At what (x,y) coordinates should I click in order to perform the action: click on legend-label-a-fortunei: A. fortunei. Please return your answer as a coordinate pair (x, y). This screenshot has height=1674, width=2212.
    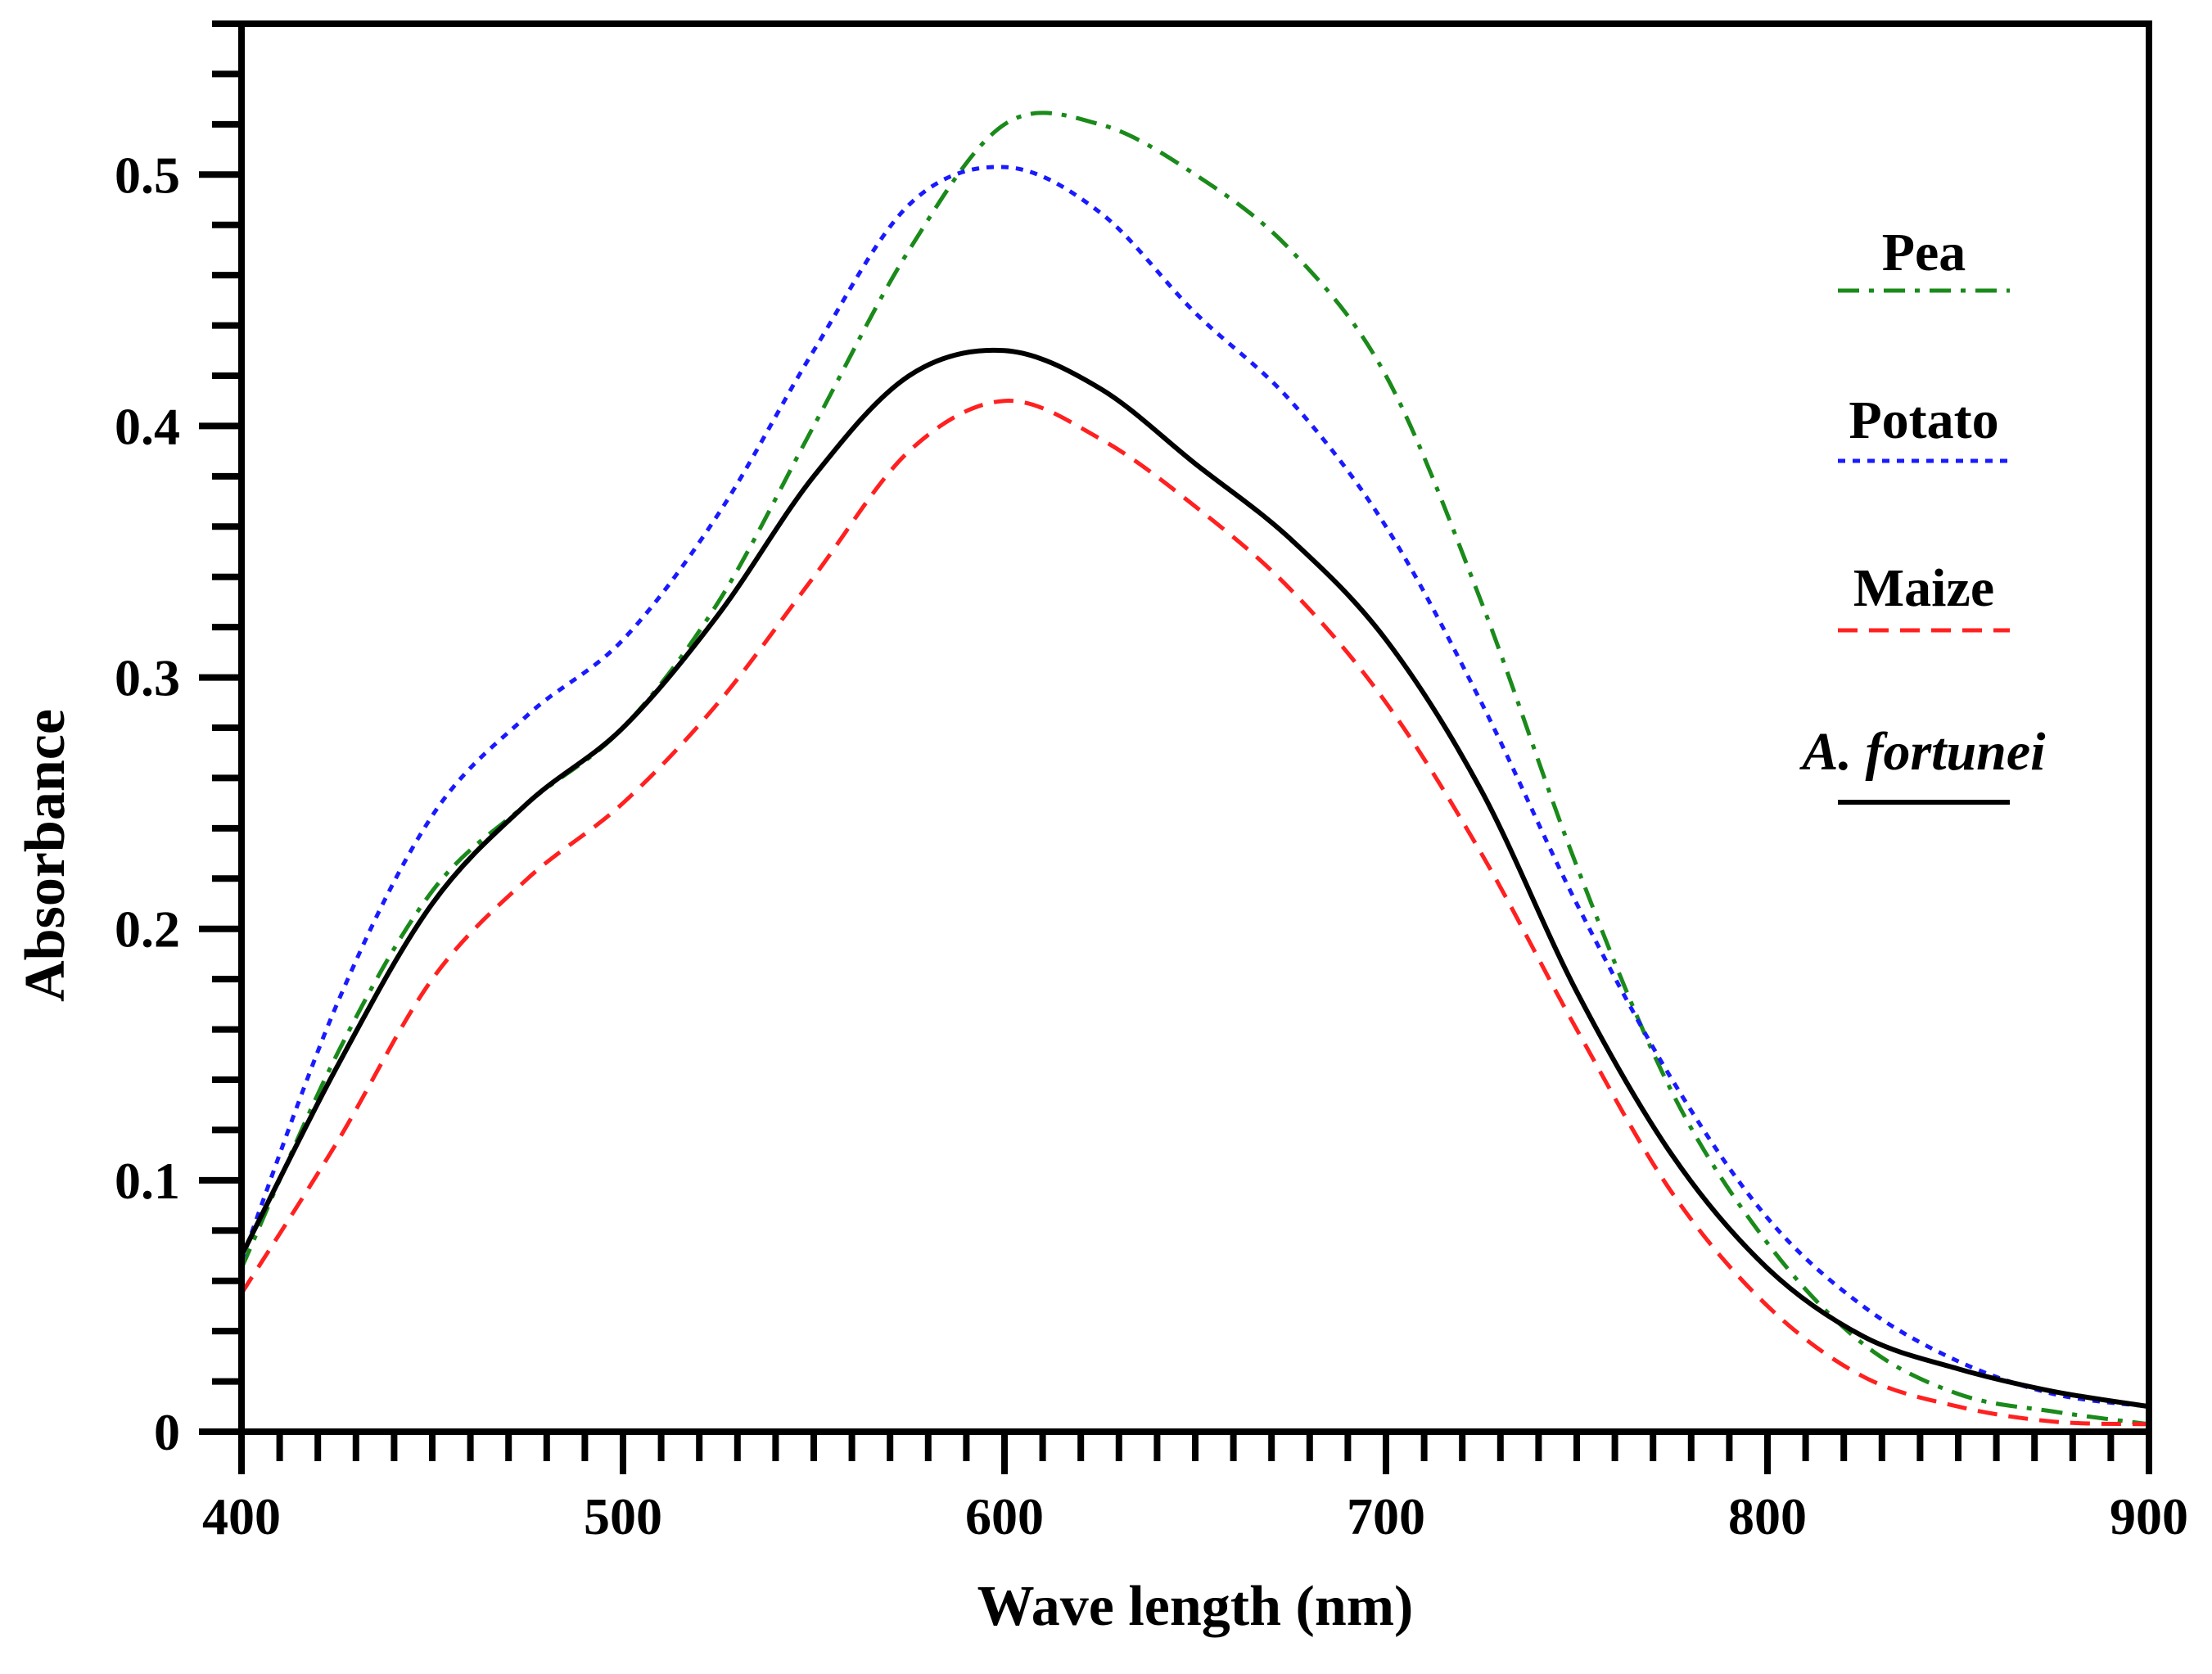
    Looking at the image, I should click on (1923, 752).